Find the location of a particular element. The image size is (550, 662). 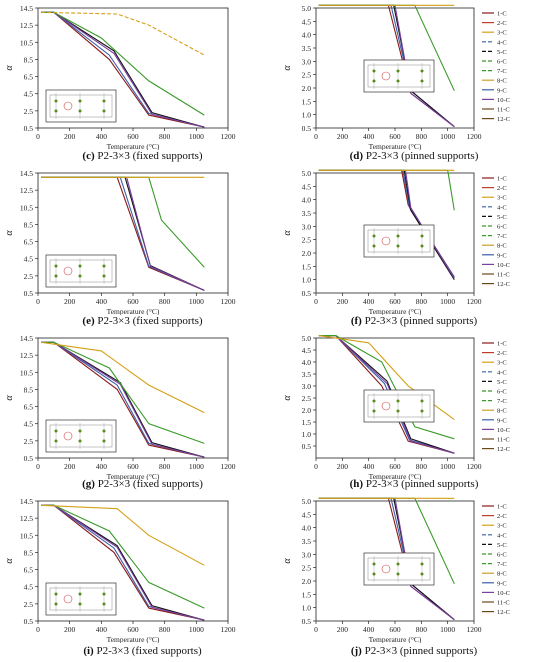

legend-entry-label: 7-C is located at coordinates (502, 564).